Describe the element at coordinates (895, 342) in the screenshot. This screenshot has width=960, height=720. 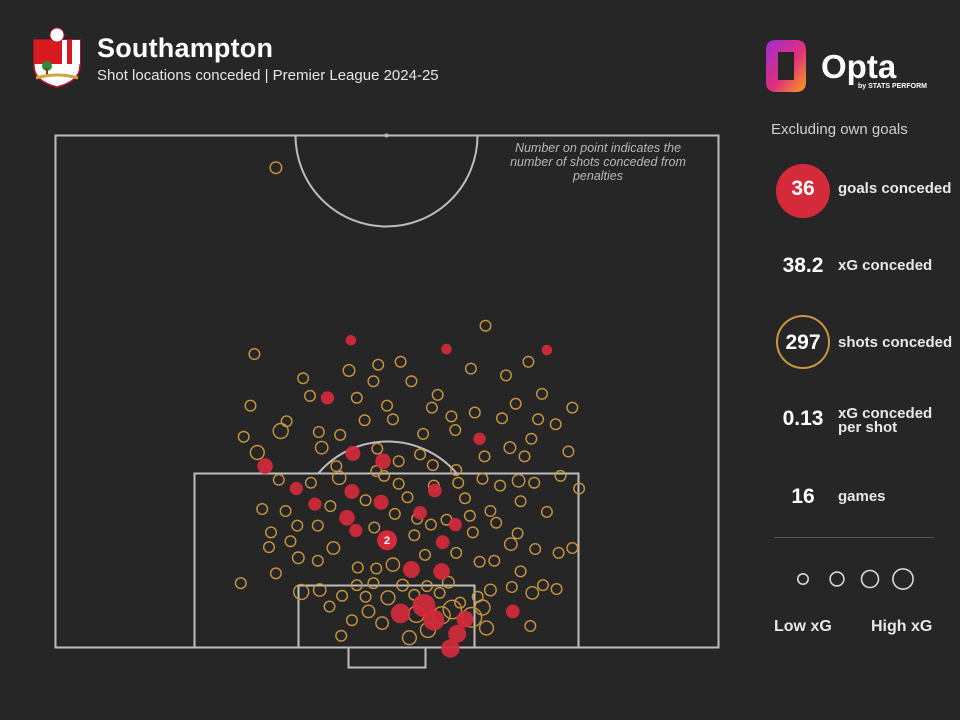
I see `shots-conceded-label: shots conceded` at that location.